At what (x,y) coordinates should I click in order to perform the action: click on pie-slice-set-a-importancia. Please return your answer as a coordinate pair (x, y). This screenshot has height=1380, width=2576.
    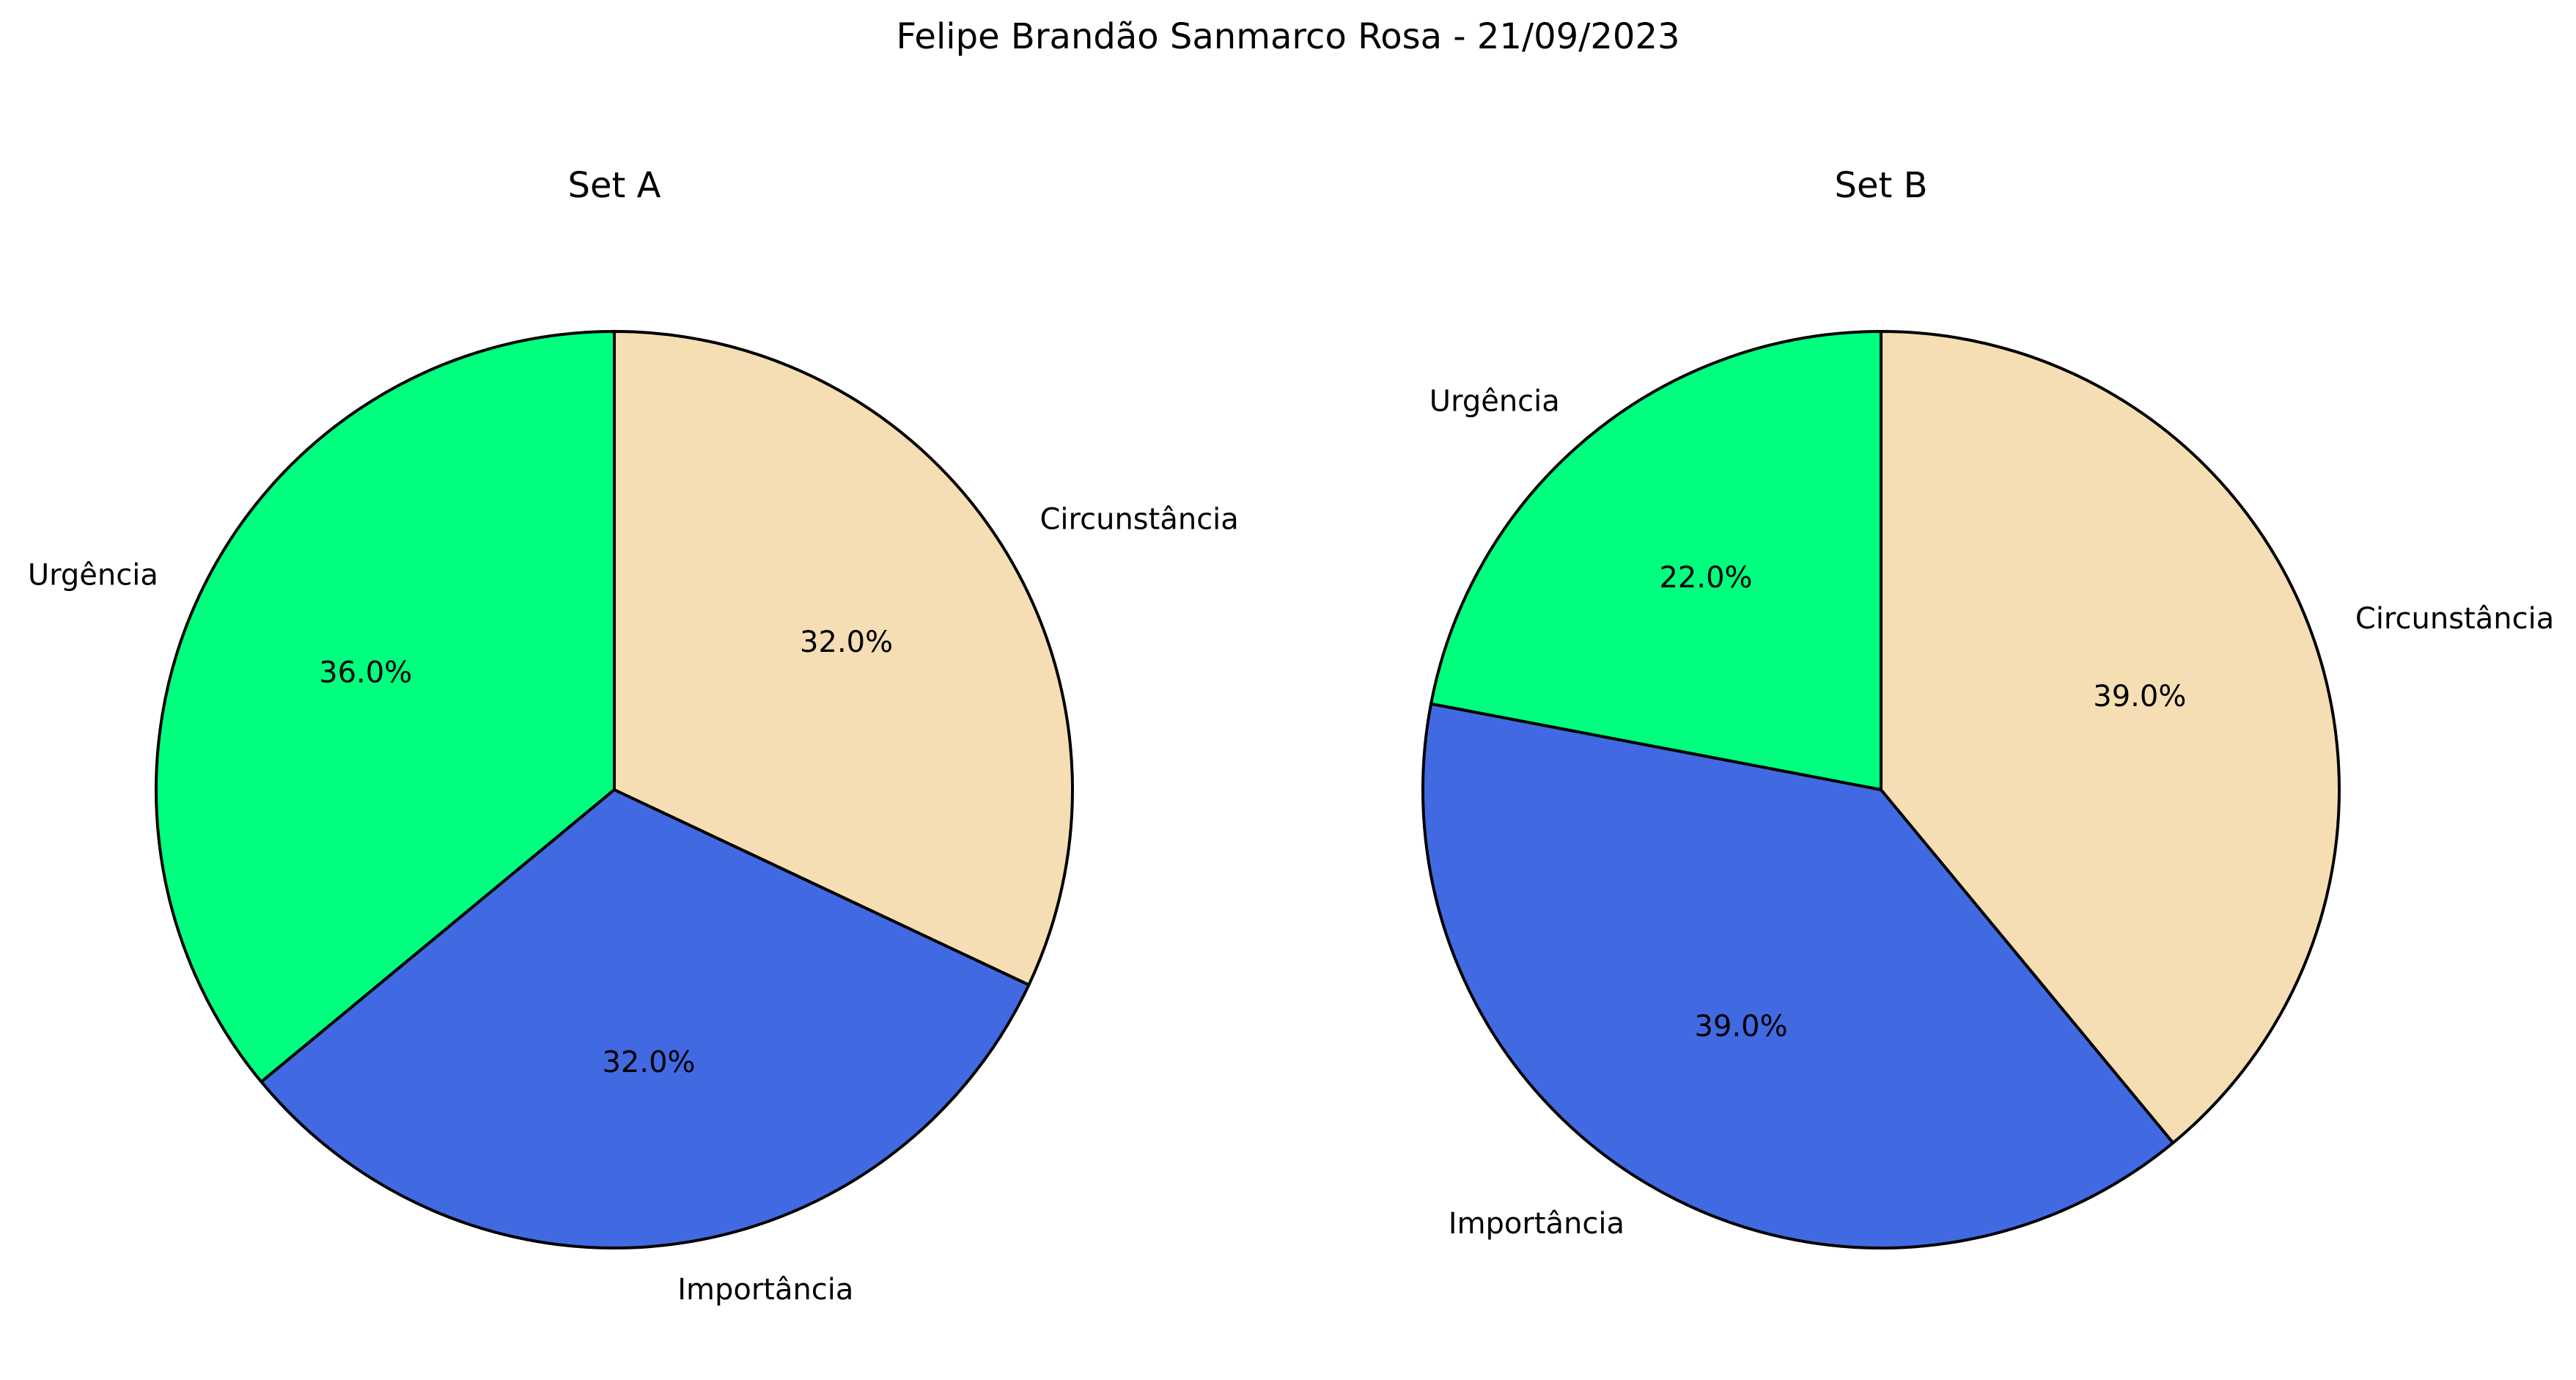
    Looking at the image, I should click on (645, 1018).